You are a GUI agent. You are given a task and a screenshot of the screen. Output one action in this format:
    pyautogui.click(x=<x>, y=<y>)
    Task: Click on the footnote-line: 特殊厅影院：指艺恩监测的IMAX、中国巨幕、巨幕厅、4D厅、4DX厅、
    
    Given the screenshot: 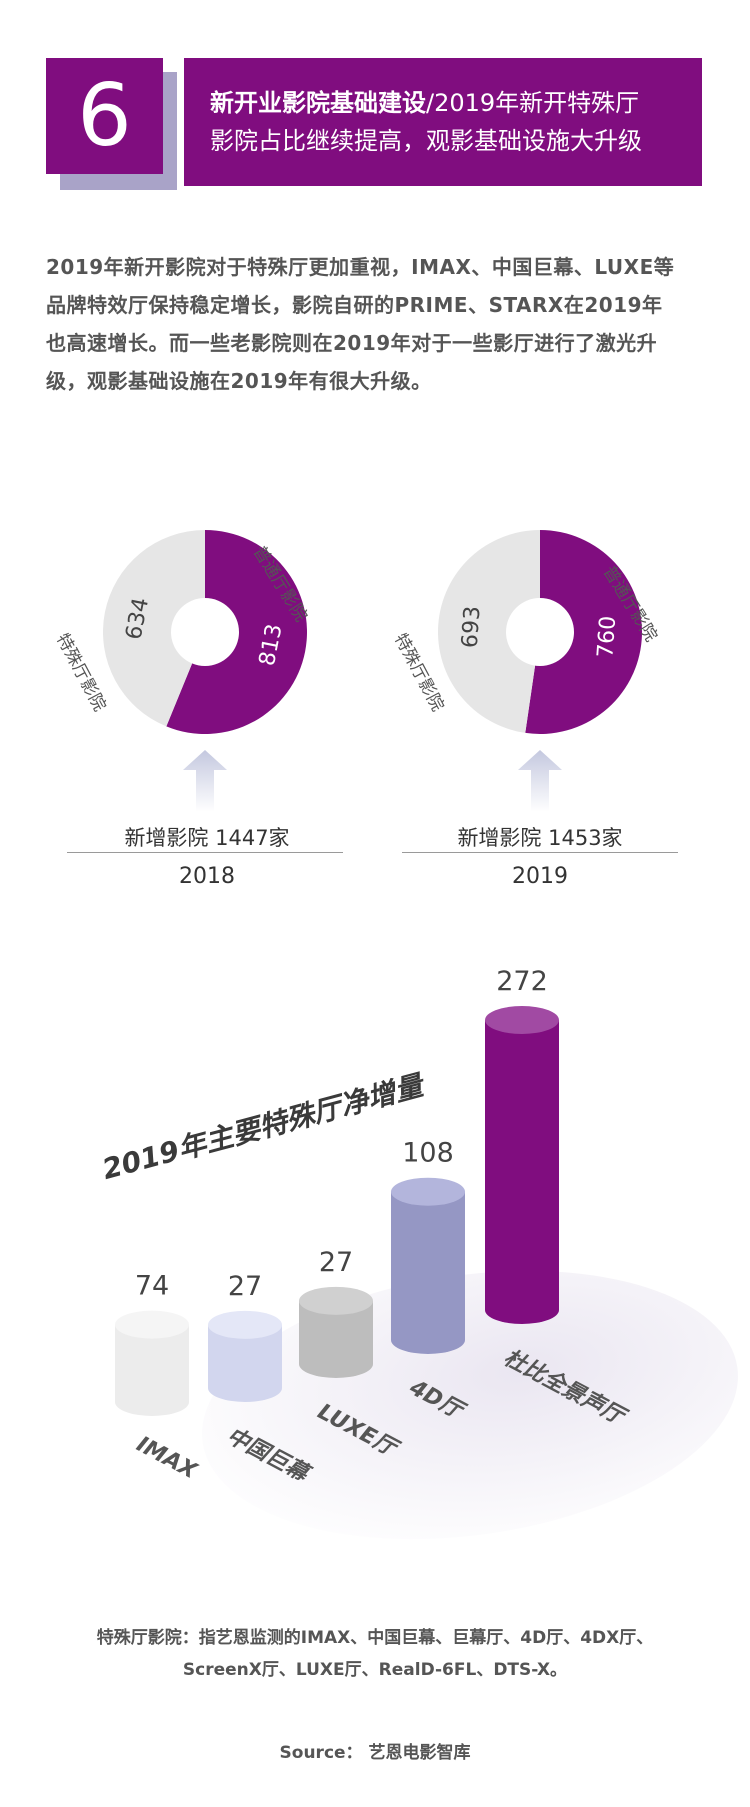 What is the action you would take?
    pyautogui.click(x=375, y=1638)
    